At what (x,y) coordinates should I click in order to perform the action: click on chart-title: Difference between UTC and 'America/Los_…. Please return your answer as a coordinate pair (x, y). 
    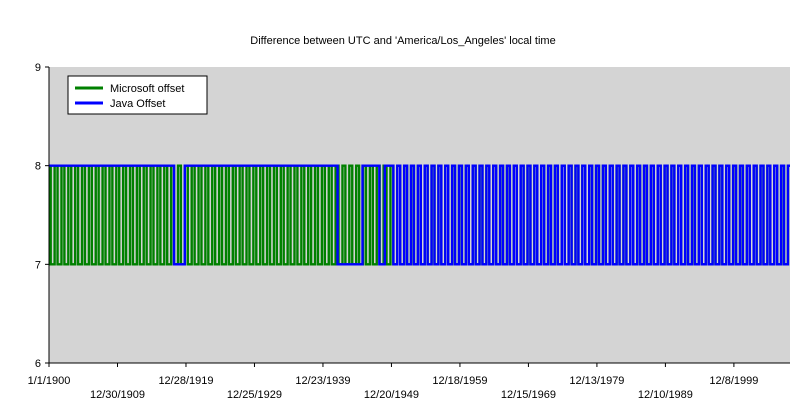
    Looking at the image, I should click on (402, 41).